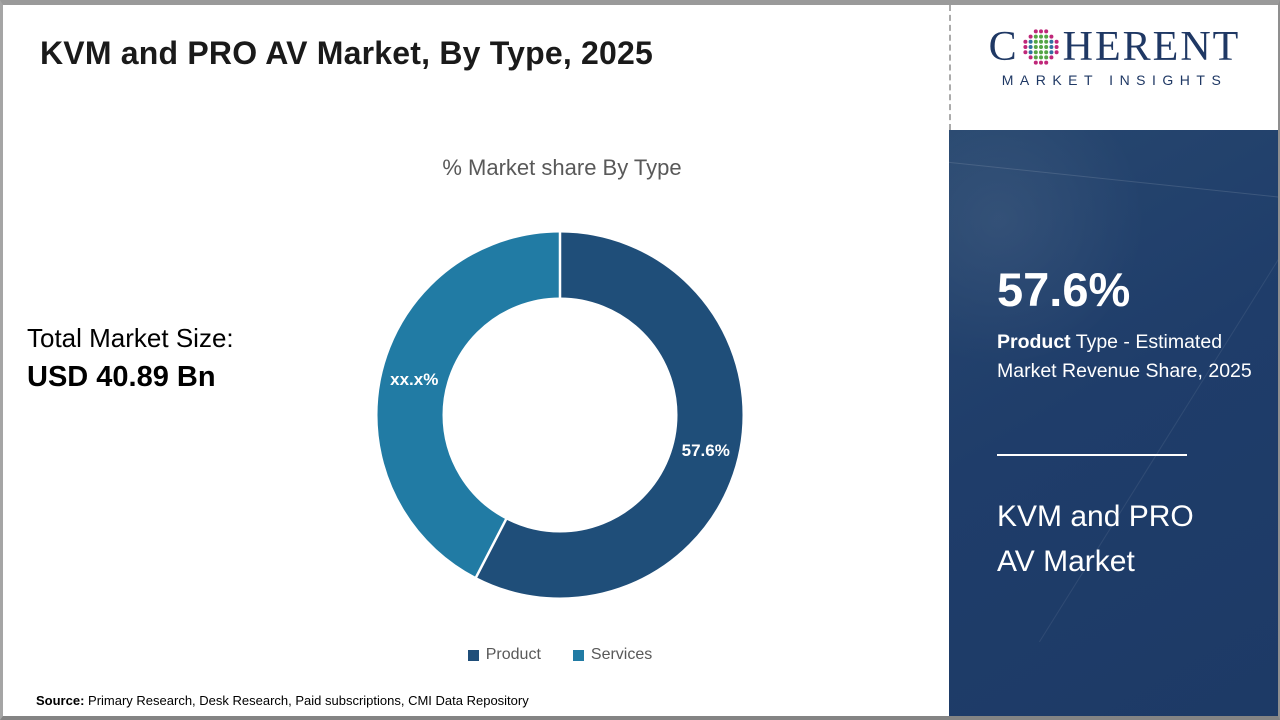  I want to click on highlight-stat: 57.6%, so click(1064, 289).